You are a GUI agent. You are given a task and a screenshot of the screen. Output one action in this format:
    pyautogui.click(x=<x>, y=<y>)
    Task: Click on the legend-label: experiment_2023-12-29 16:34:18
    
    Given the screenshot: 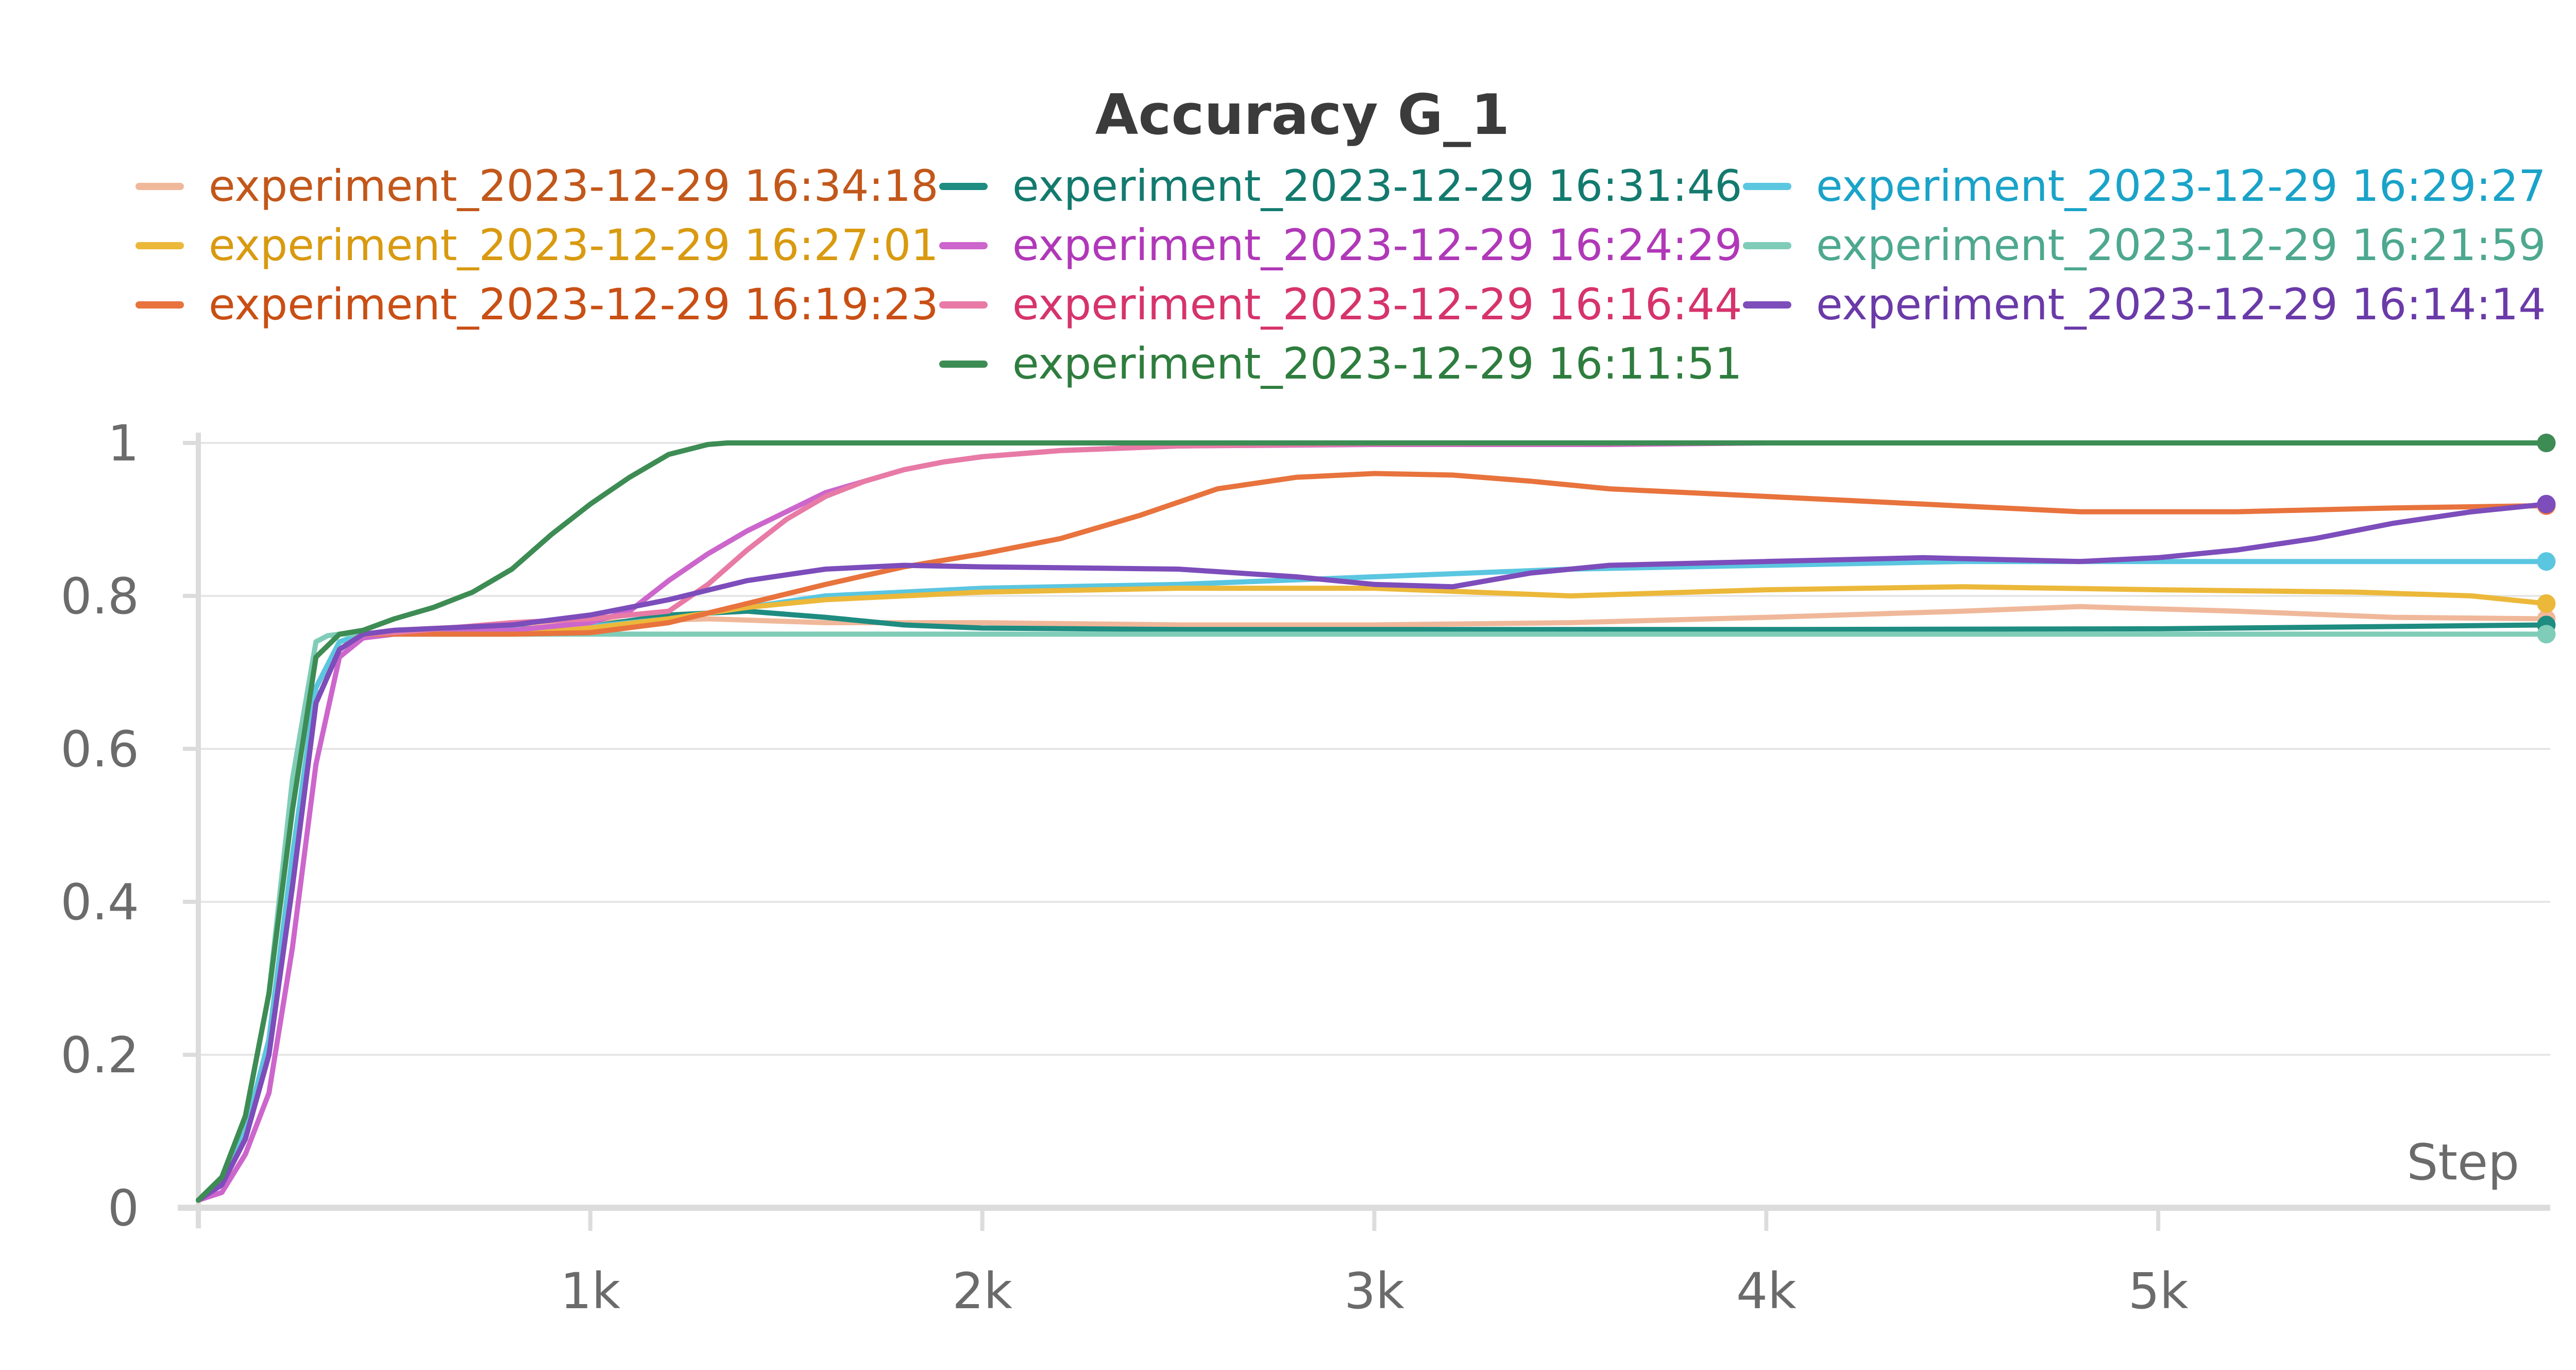 What is the action you would take?
    pyautogui.click(x=574, y=186)
    